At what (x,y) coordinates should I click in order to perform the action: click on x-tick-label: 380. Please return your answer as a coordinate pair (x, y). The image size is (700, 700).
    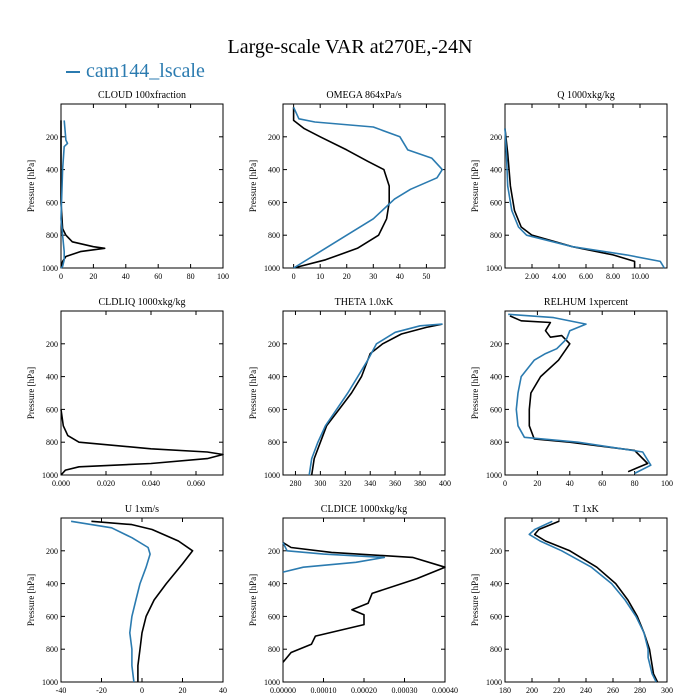
    Looking at the image, I should click on (420, 483).